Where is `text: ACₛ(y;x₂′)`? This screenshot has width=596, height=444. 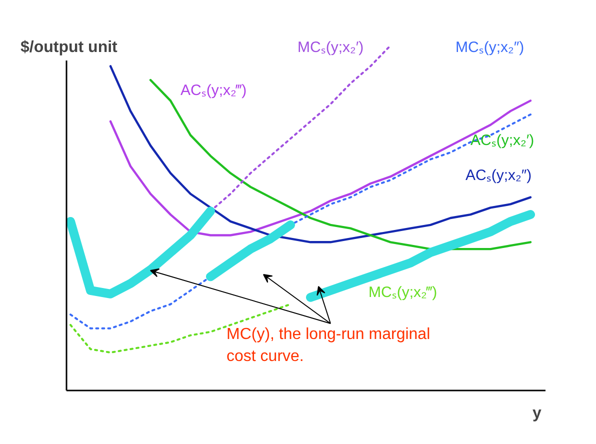
text: ACₛ(y;x₂′) is located at coordinates (502, 140).